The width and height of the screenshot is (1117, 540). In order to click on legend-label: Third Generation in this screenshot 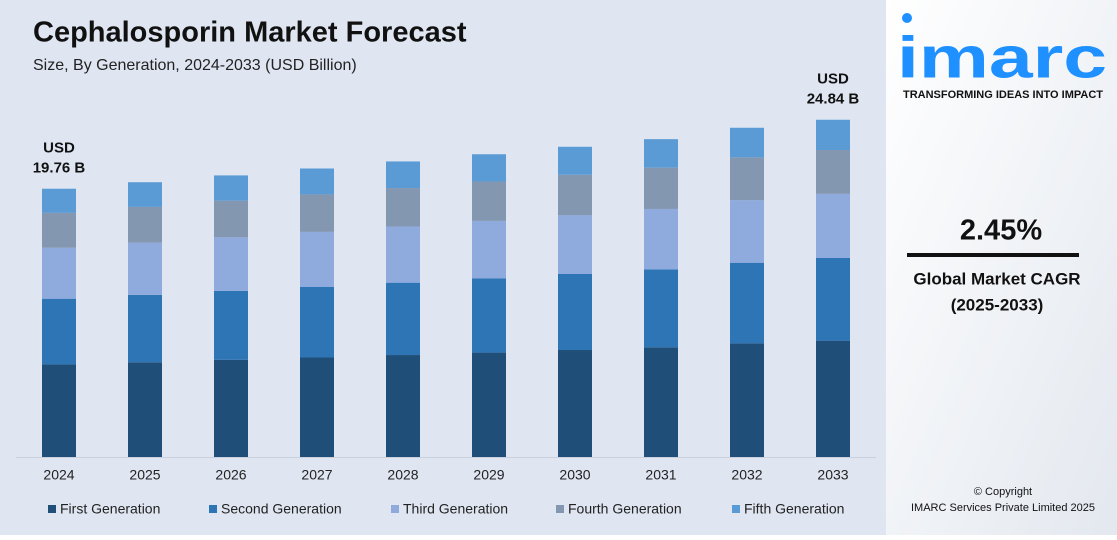, I will do `click(455, 509)`.